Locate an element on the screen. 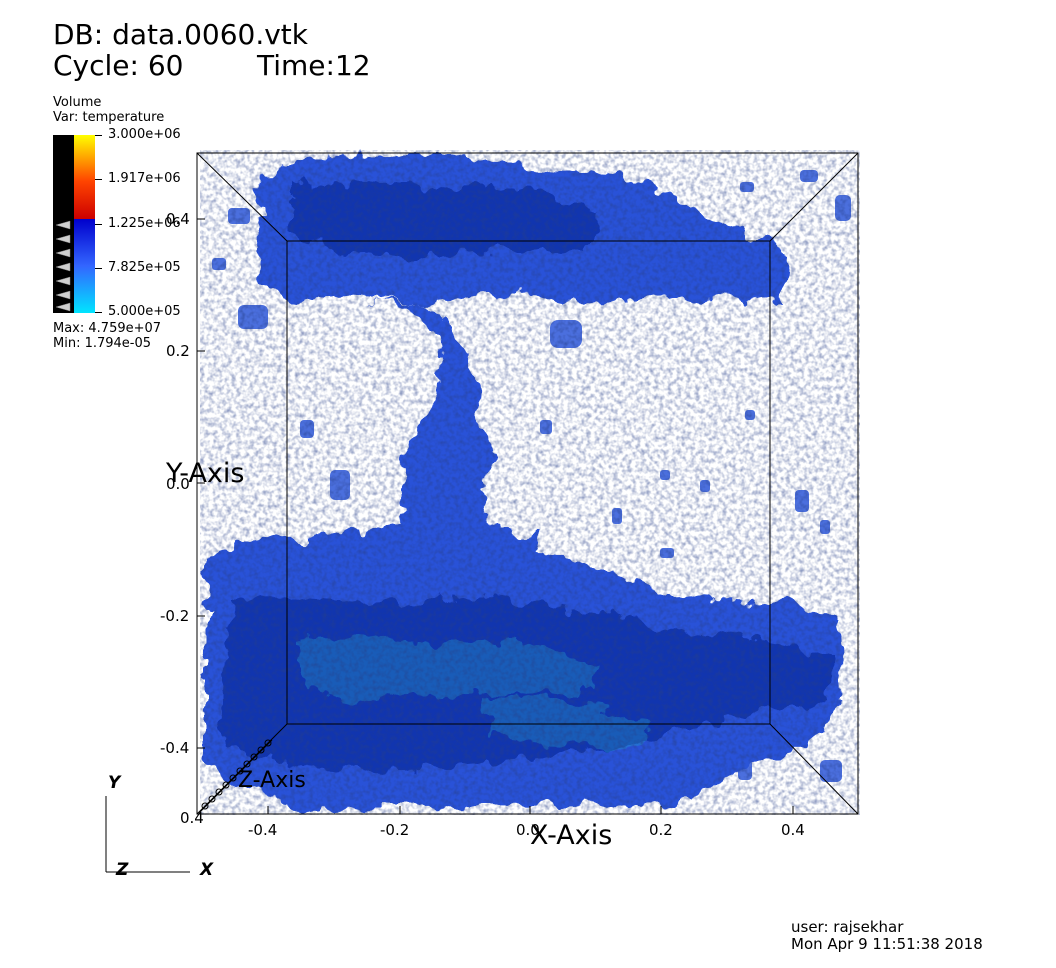 The height and width of the screenshot is (968, 1056). triad-x-label: X is located at coordinates (207, 870).